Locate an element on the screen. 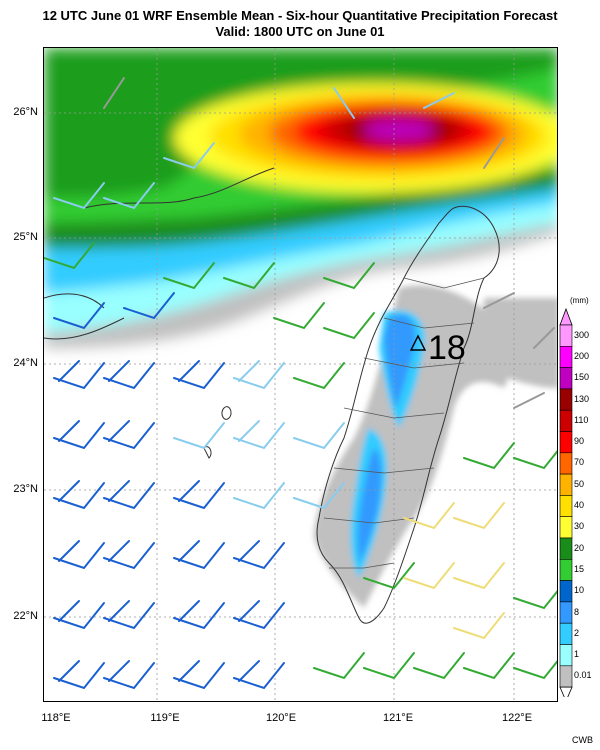 This screenshot has height=750, width=600. colorbar-level-label: 150 is located at coordinates (582, 377).